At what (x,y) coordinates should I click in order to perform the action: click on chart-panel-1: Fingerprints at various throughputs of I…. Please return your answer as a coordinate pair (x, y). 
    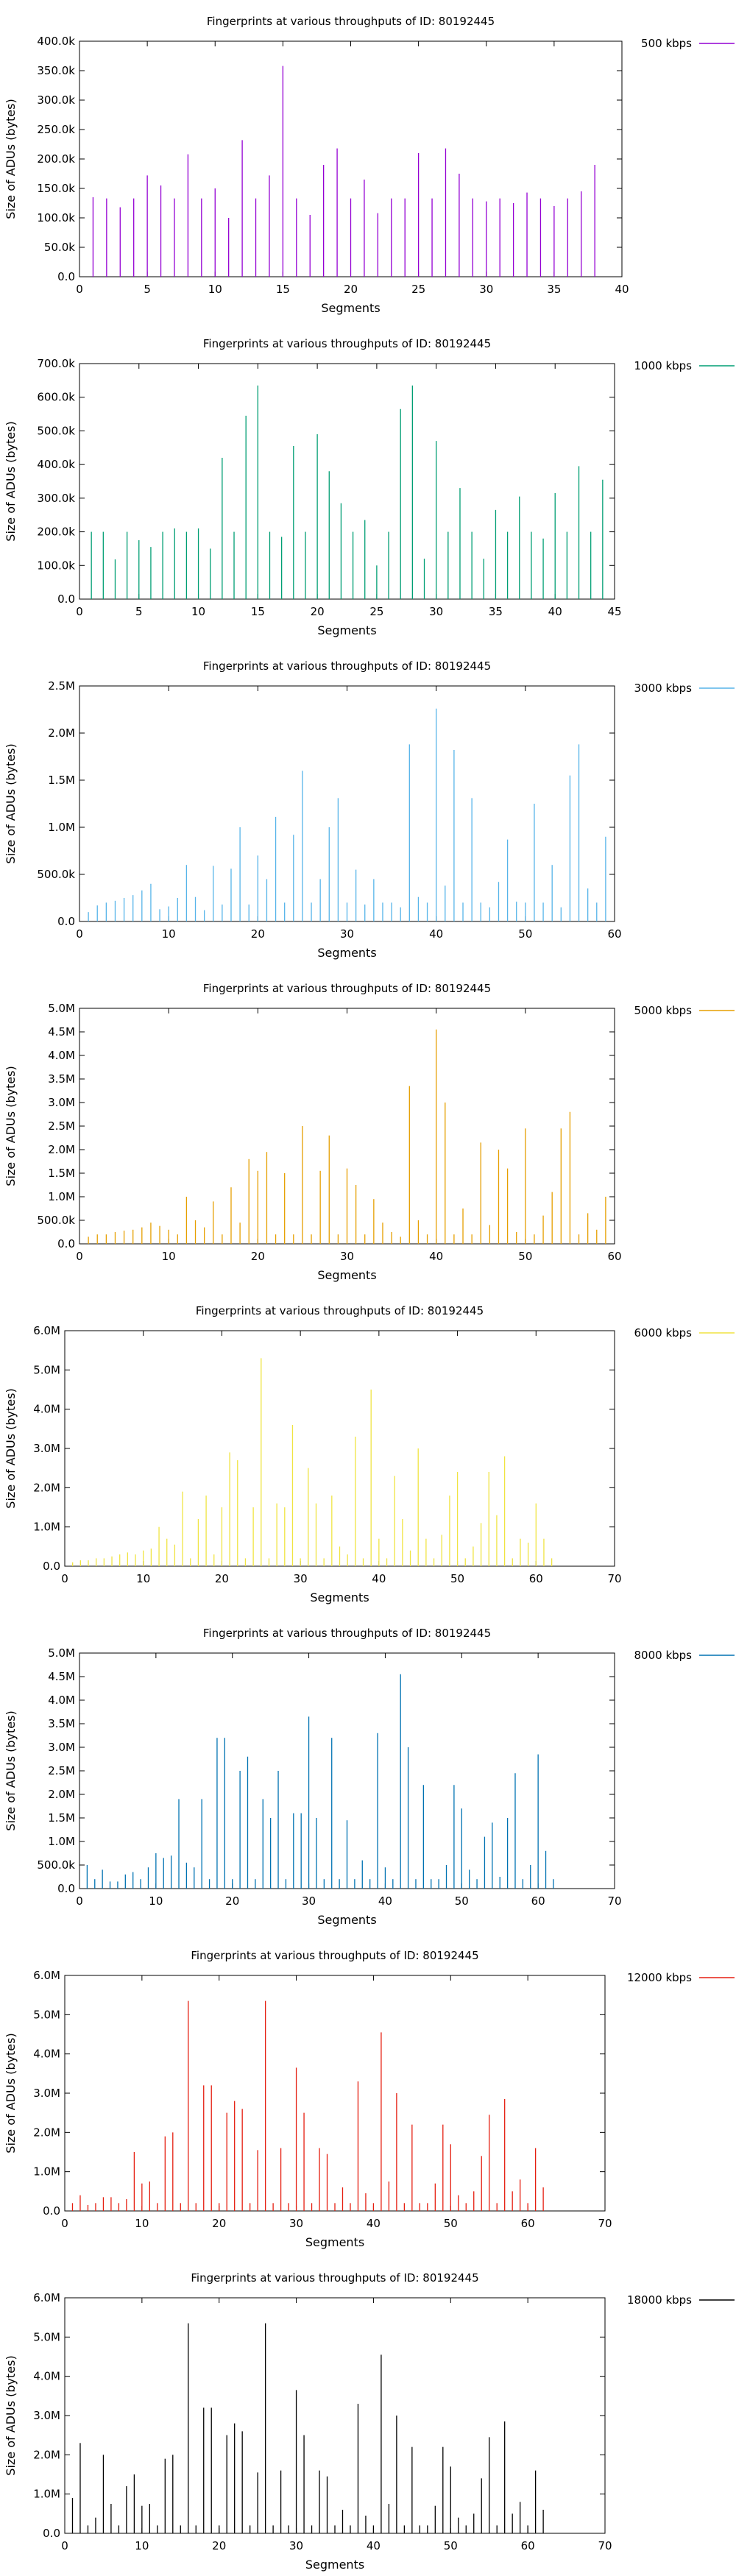
    Looking at the image, I should click on (369, 165).